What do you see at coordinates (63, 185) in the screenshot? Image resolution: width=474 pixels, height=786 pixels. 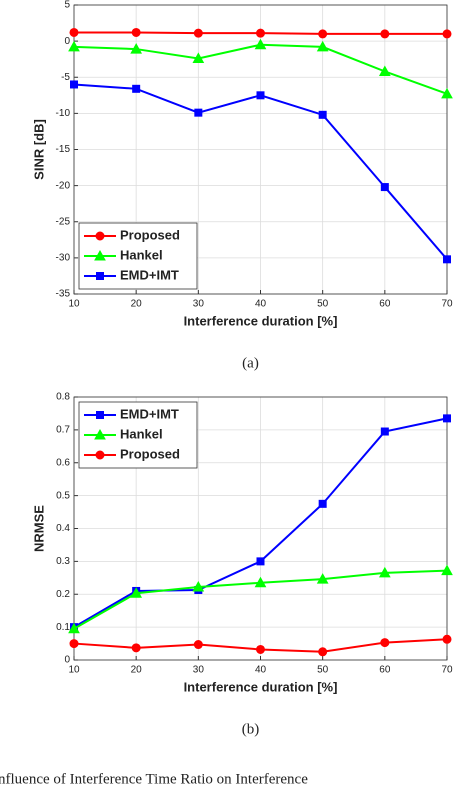 I see `y-tick-label: -20` at bounding box center [63, 185].